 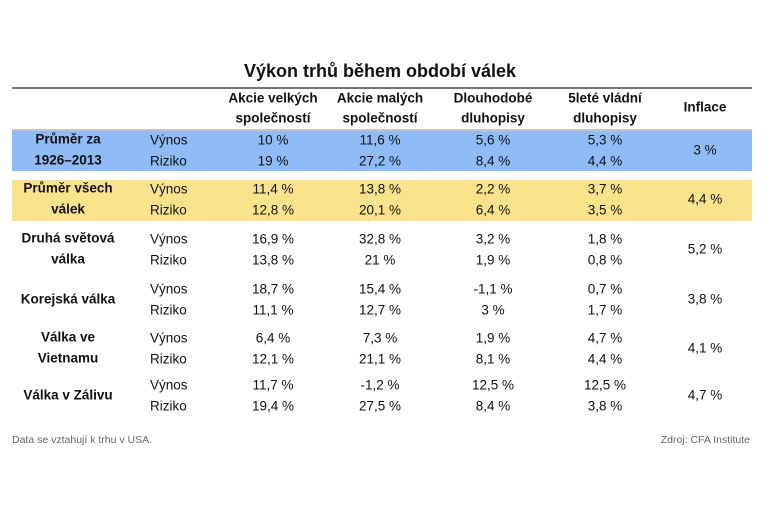 I want to click on cell: 32,8 %, so click(x=380, y=239).